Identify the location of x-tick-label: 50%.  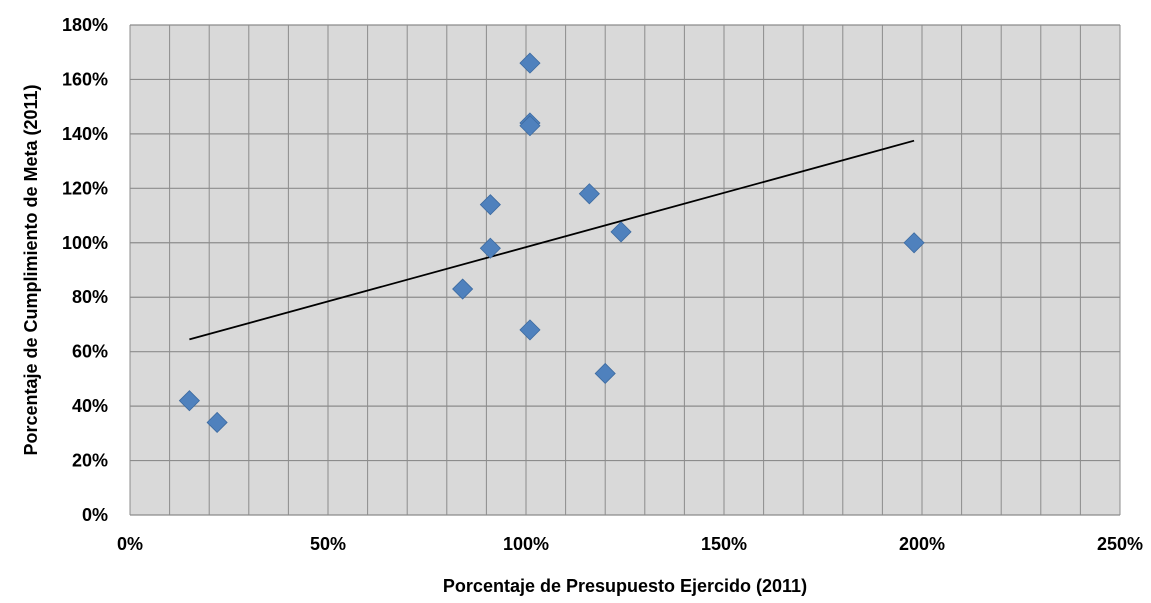
(328, 544).